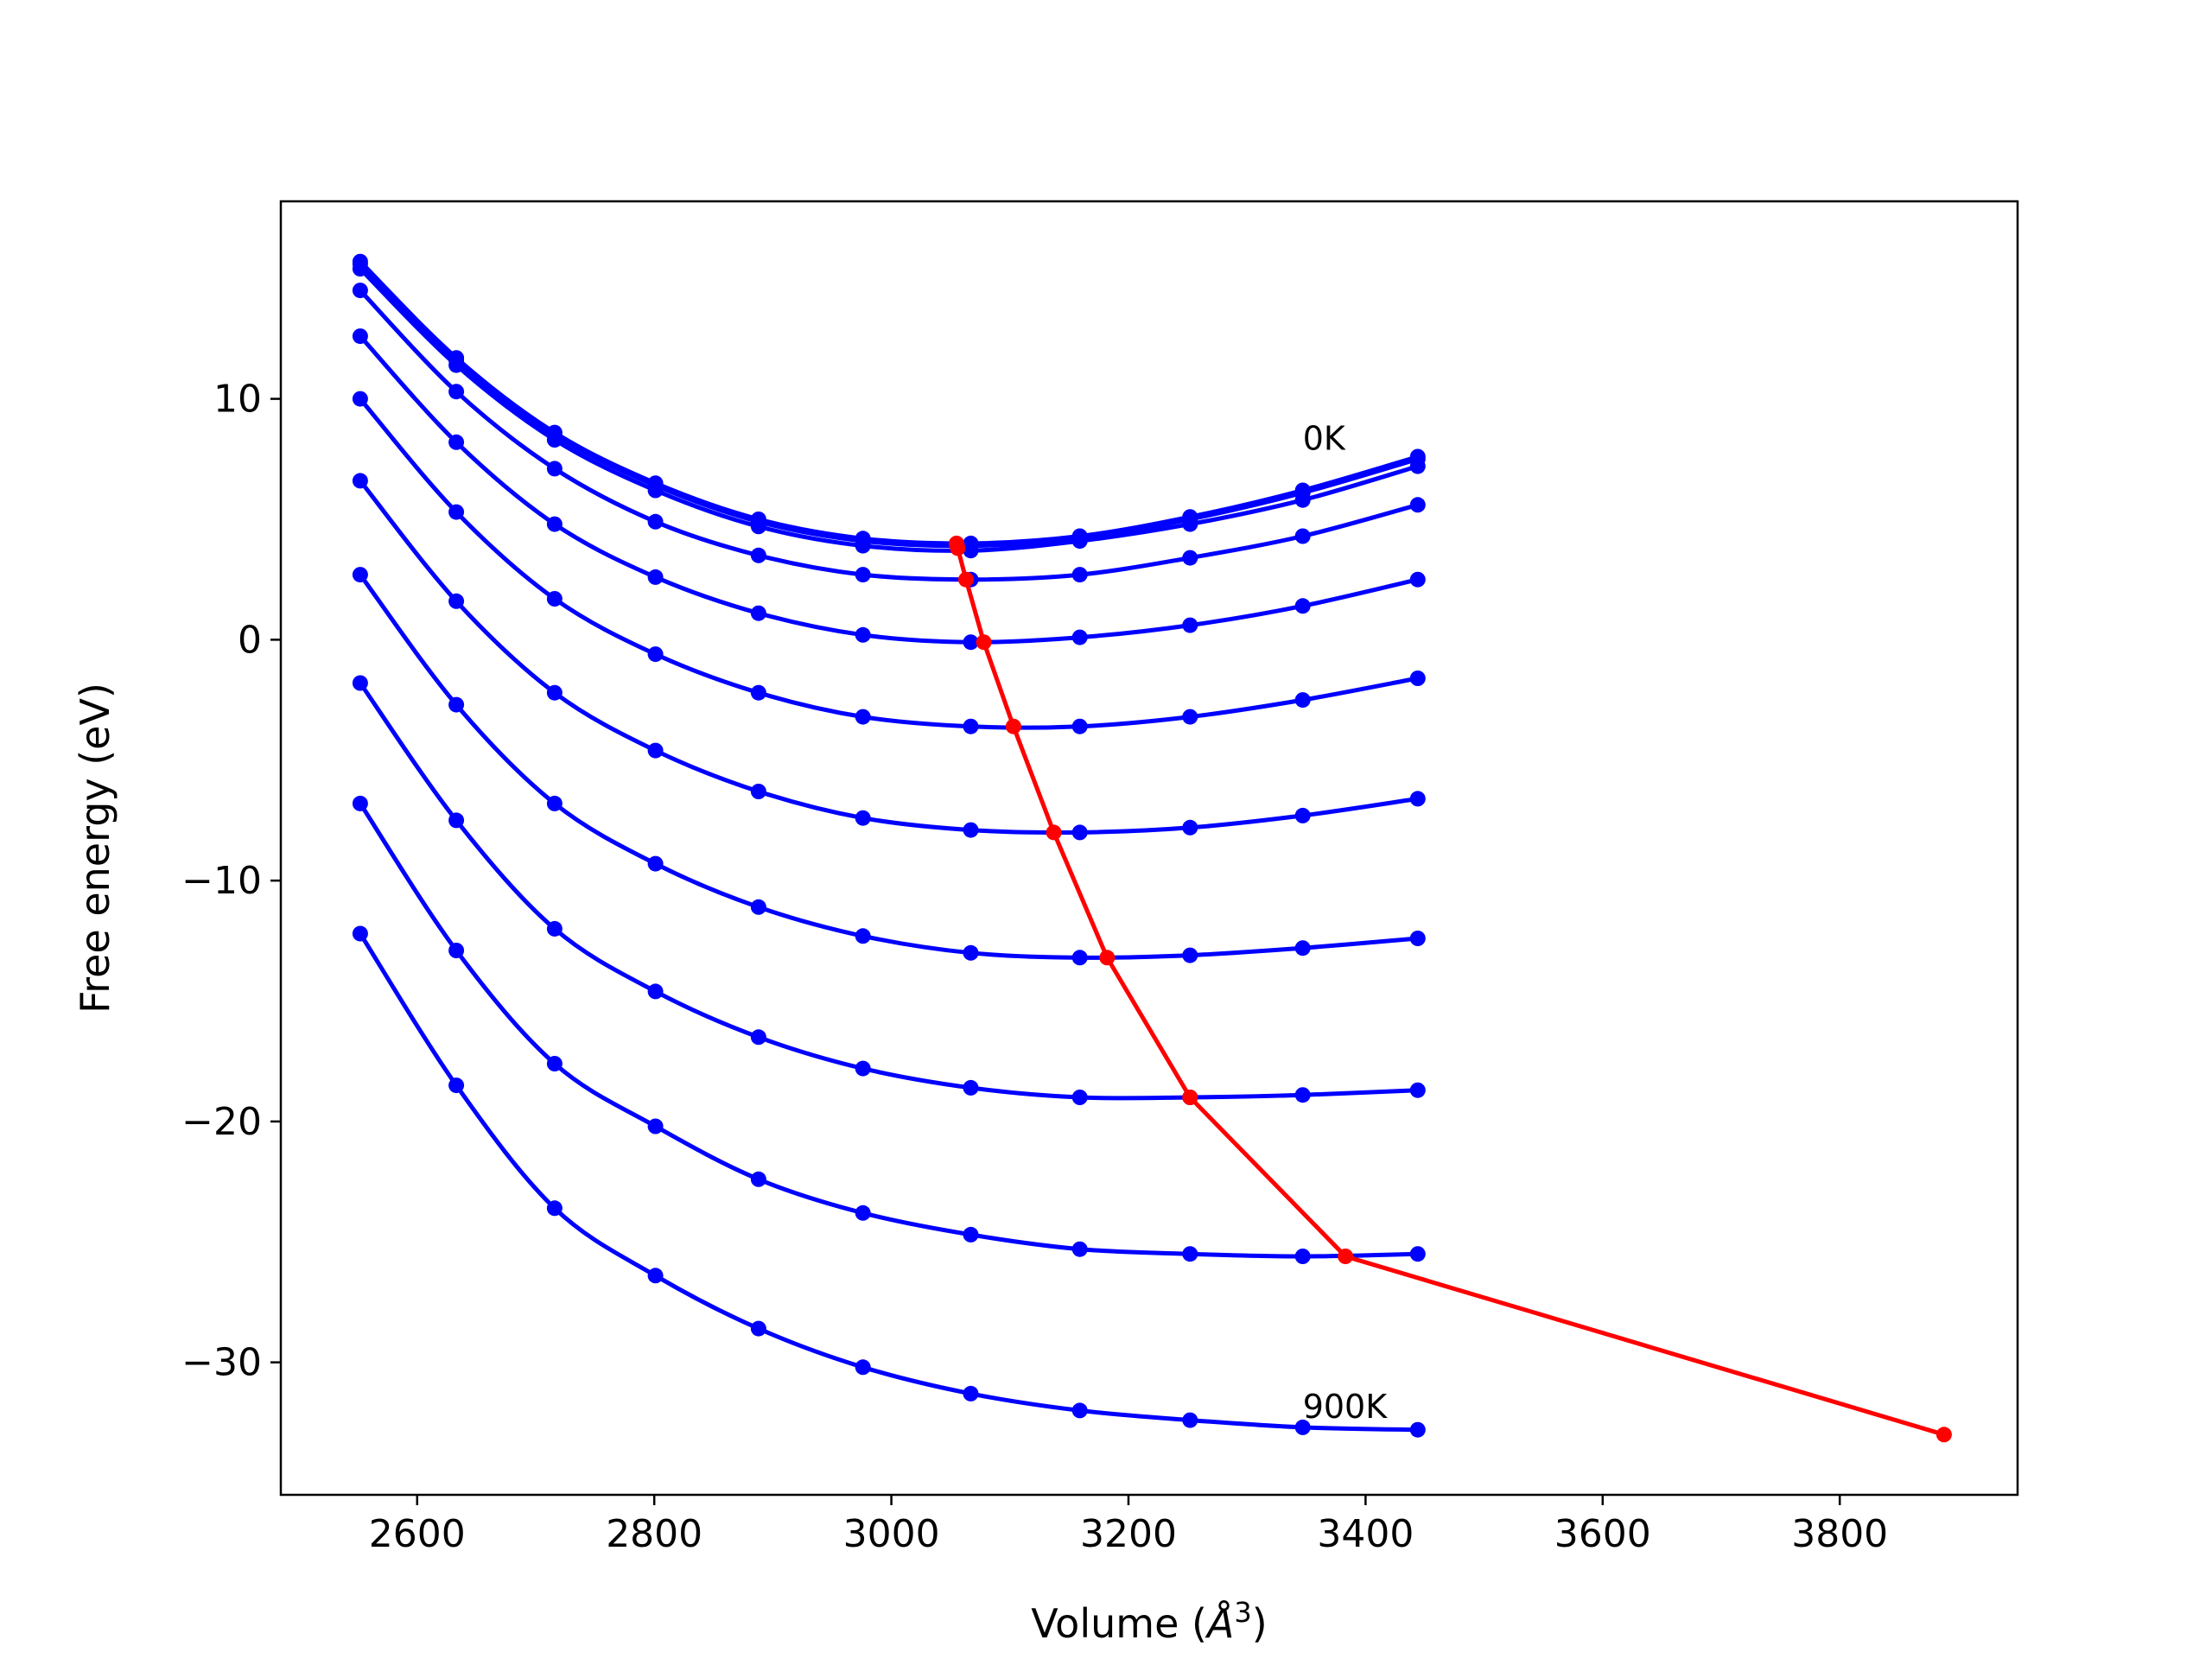  I want to click on x-tick-label-5: 3600, so click(1602, 1534).